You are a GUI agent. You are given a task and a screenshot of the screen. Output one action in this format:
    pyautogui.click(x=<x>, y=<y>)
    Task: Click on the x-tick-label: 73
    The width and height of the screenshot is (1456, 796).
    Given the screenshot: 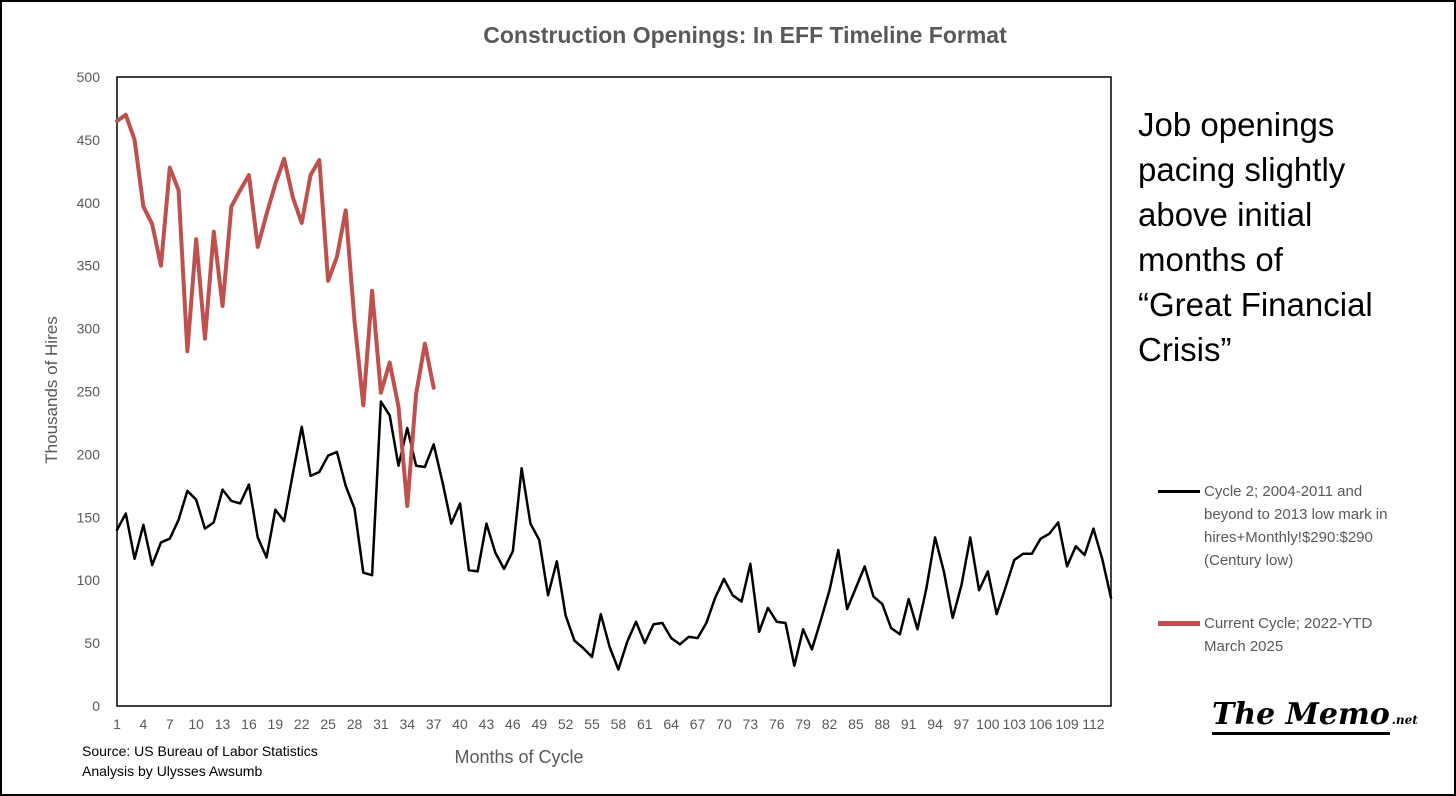 What is the action you would take?
    pyautogui.click(x=751, y=724)
    